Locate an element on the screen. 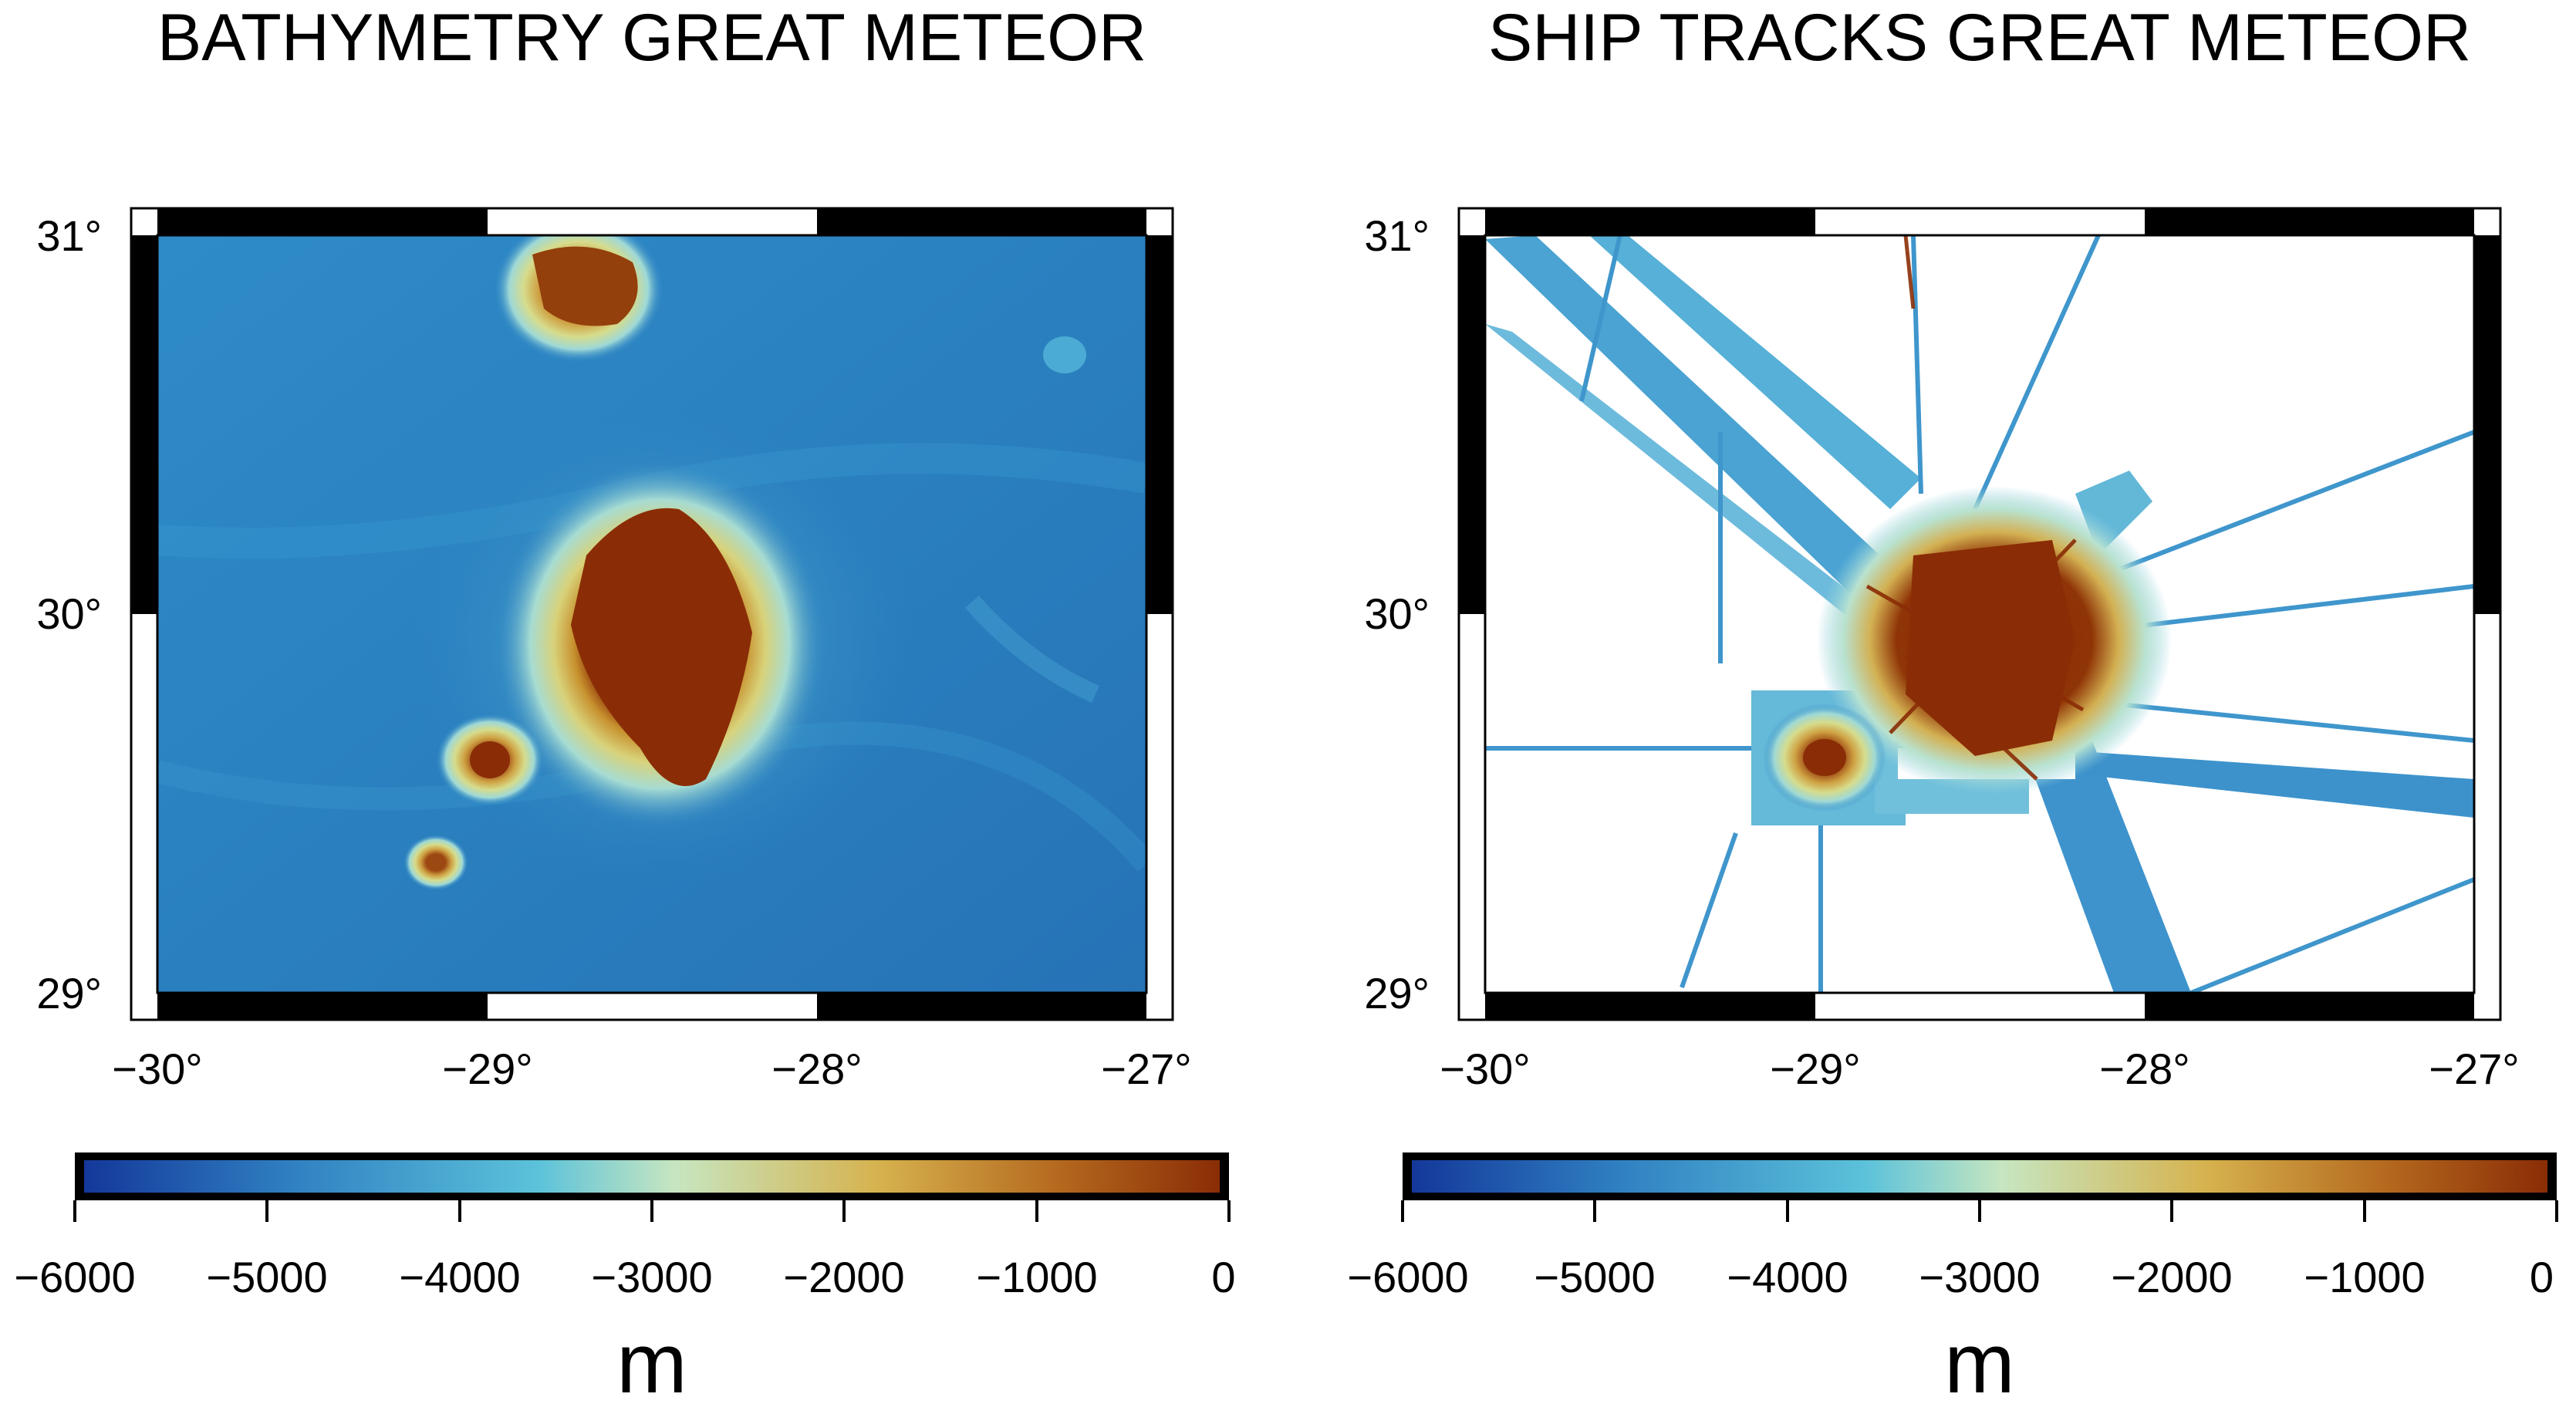 This screenshot has width=2576, height=1414. panel-title: BATHYMETRY GREAT METEOR is located at coordinates (651, 38).